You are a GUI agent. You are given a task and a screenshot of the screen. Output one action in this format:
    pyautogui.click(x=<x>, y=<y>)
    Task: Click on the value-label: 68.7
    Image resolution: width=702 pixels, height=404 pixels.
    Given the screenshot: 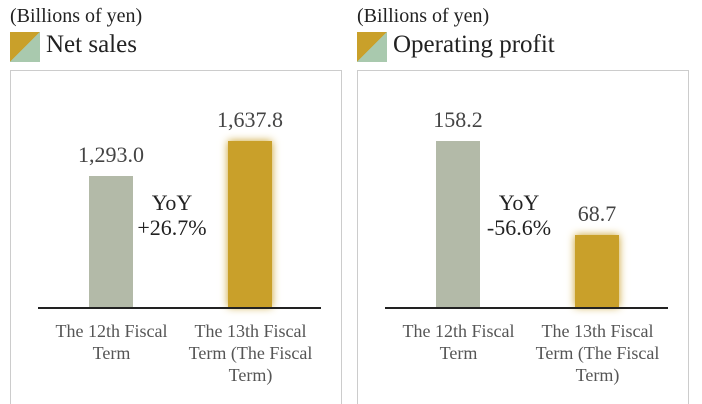 What is the action you would take?
    pyautogui.click(x=597, y=213)
    